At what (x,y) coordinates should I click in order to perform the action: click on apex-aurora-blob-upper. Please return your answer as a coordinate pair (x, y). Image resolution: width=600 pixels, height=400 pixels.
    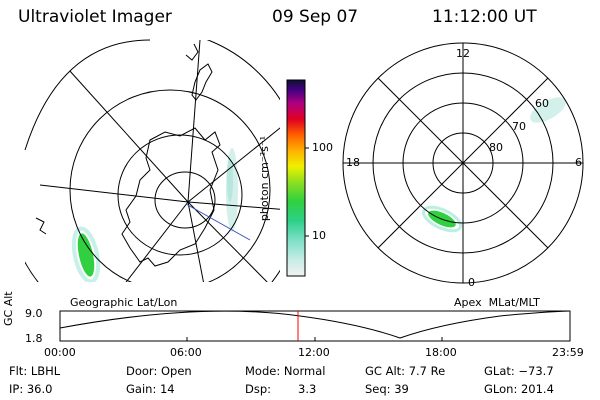
    Looking at the image, I should click on (548, 110).